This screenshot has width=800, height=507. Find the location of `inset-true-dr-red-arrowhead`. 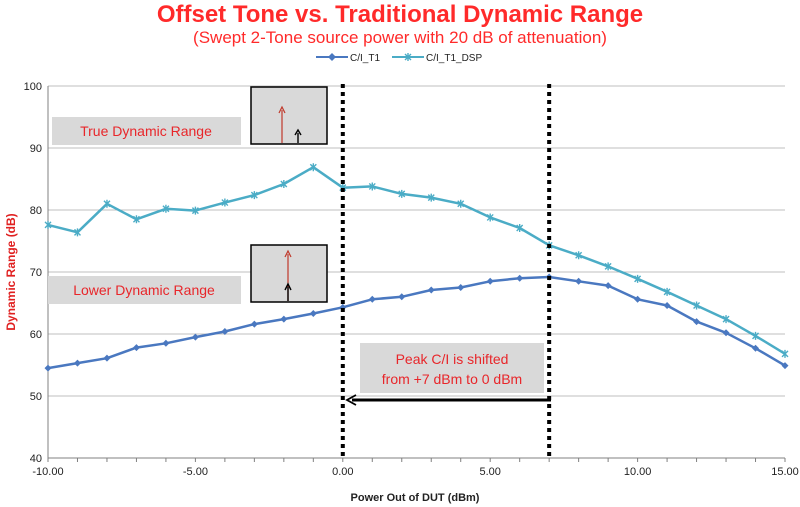

inset-true-dr-red-arrowhead is located at coordinates (282, 109).